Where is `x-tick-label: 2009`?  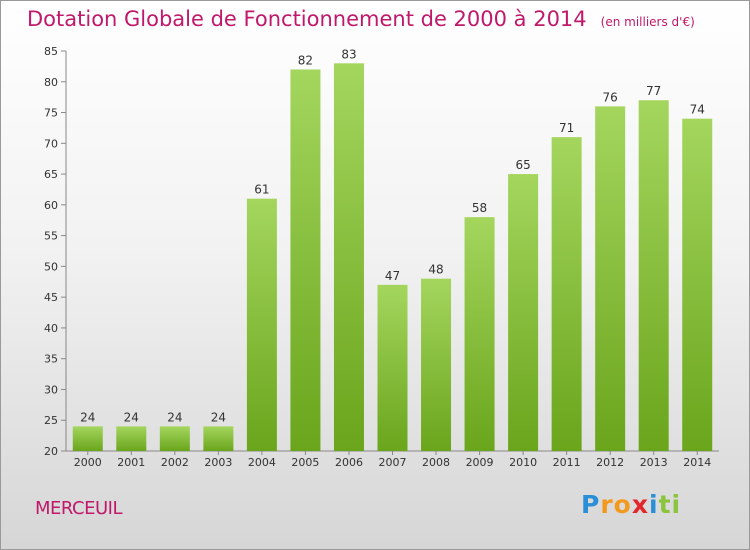
x-tick-label: 2009 is located at coordinates (480, 462).